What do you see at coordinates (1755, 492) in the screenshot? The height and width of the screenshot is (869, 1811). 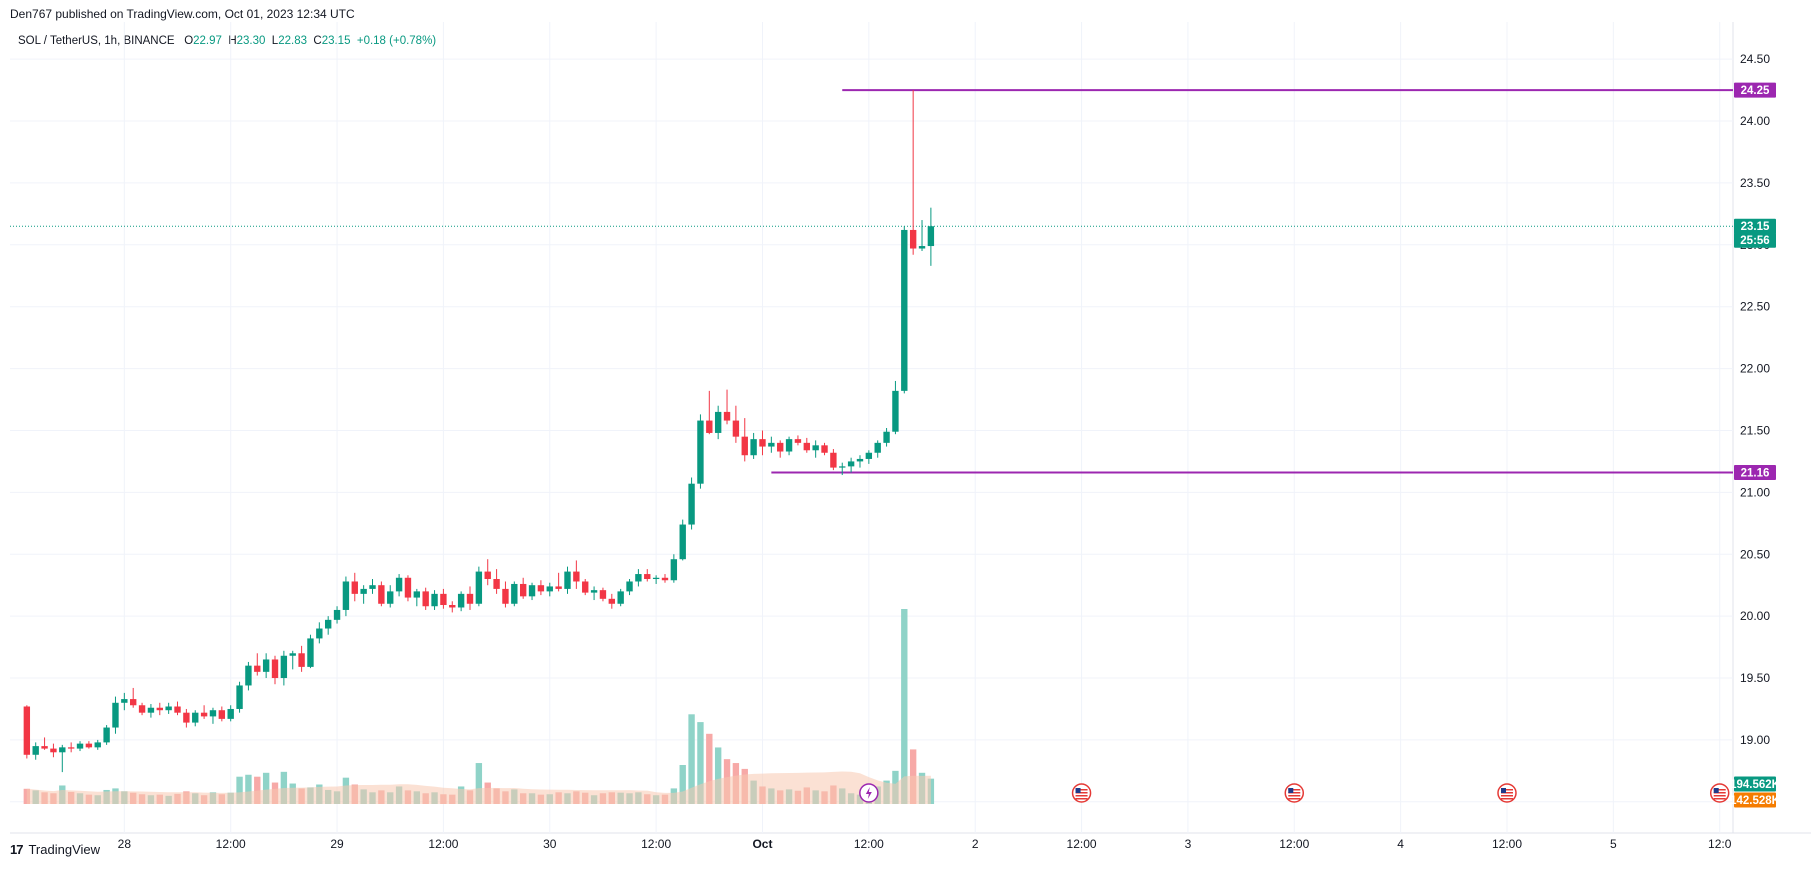 I see `y-tick-label: 21.00` at bounding box center [1755, 492].